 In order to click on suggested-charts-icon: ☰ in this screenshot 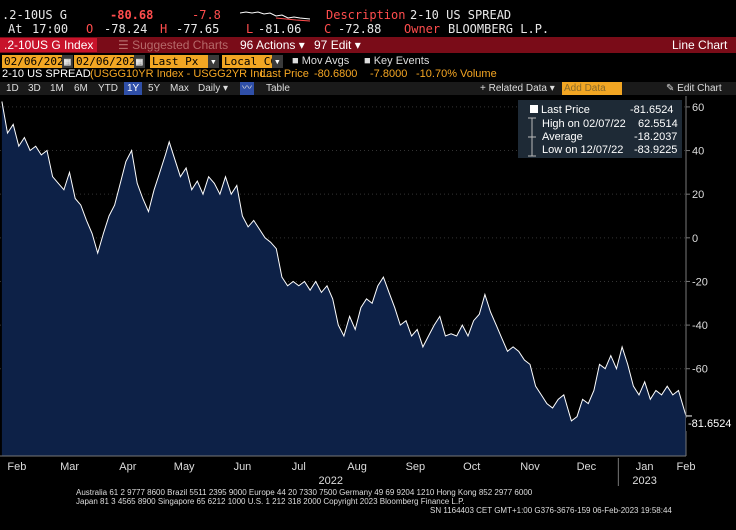, I will do `click(125, 45)`.